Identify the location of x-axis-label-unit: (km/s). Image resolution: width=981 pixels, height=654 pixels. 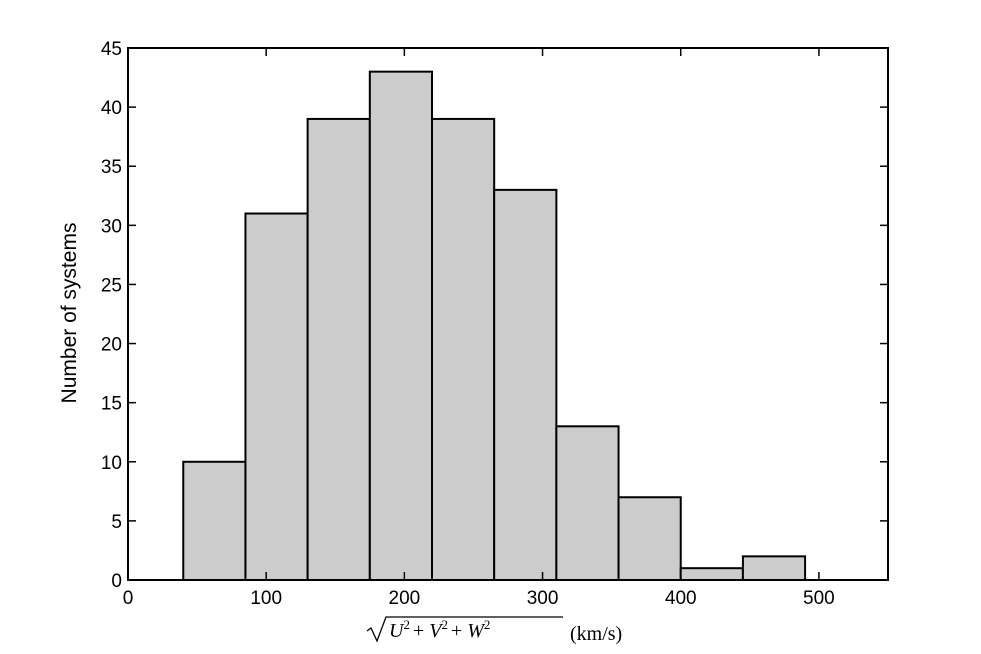
(596, 634).